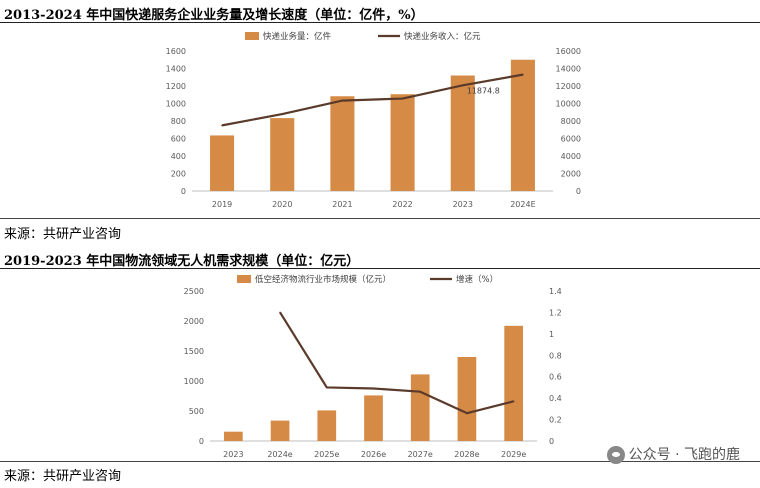 Image resolution: width=760 pixels, height=488 pixels. Describe the element at coordinates (176, 104) in the screenshot. I see `chart1-left-tick-label: 1000` at that location.